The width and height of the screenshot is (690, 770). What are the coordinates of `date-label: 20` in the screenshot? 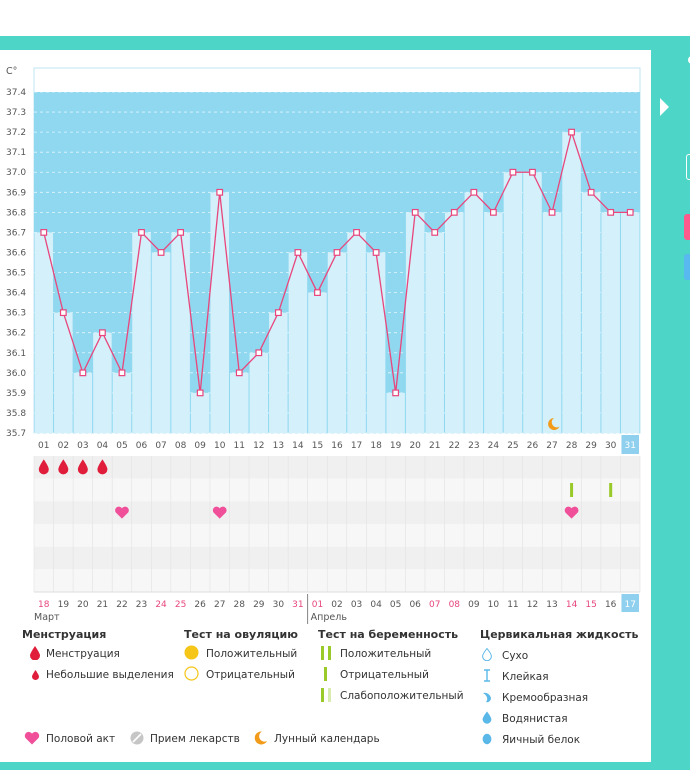 It's located at (83, 605).